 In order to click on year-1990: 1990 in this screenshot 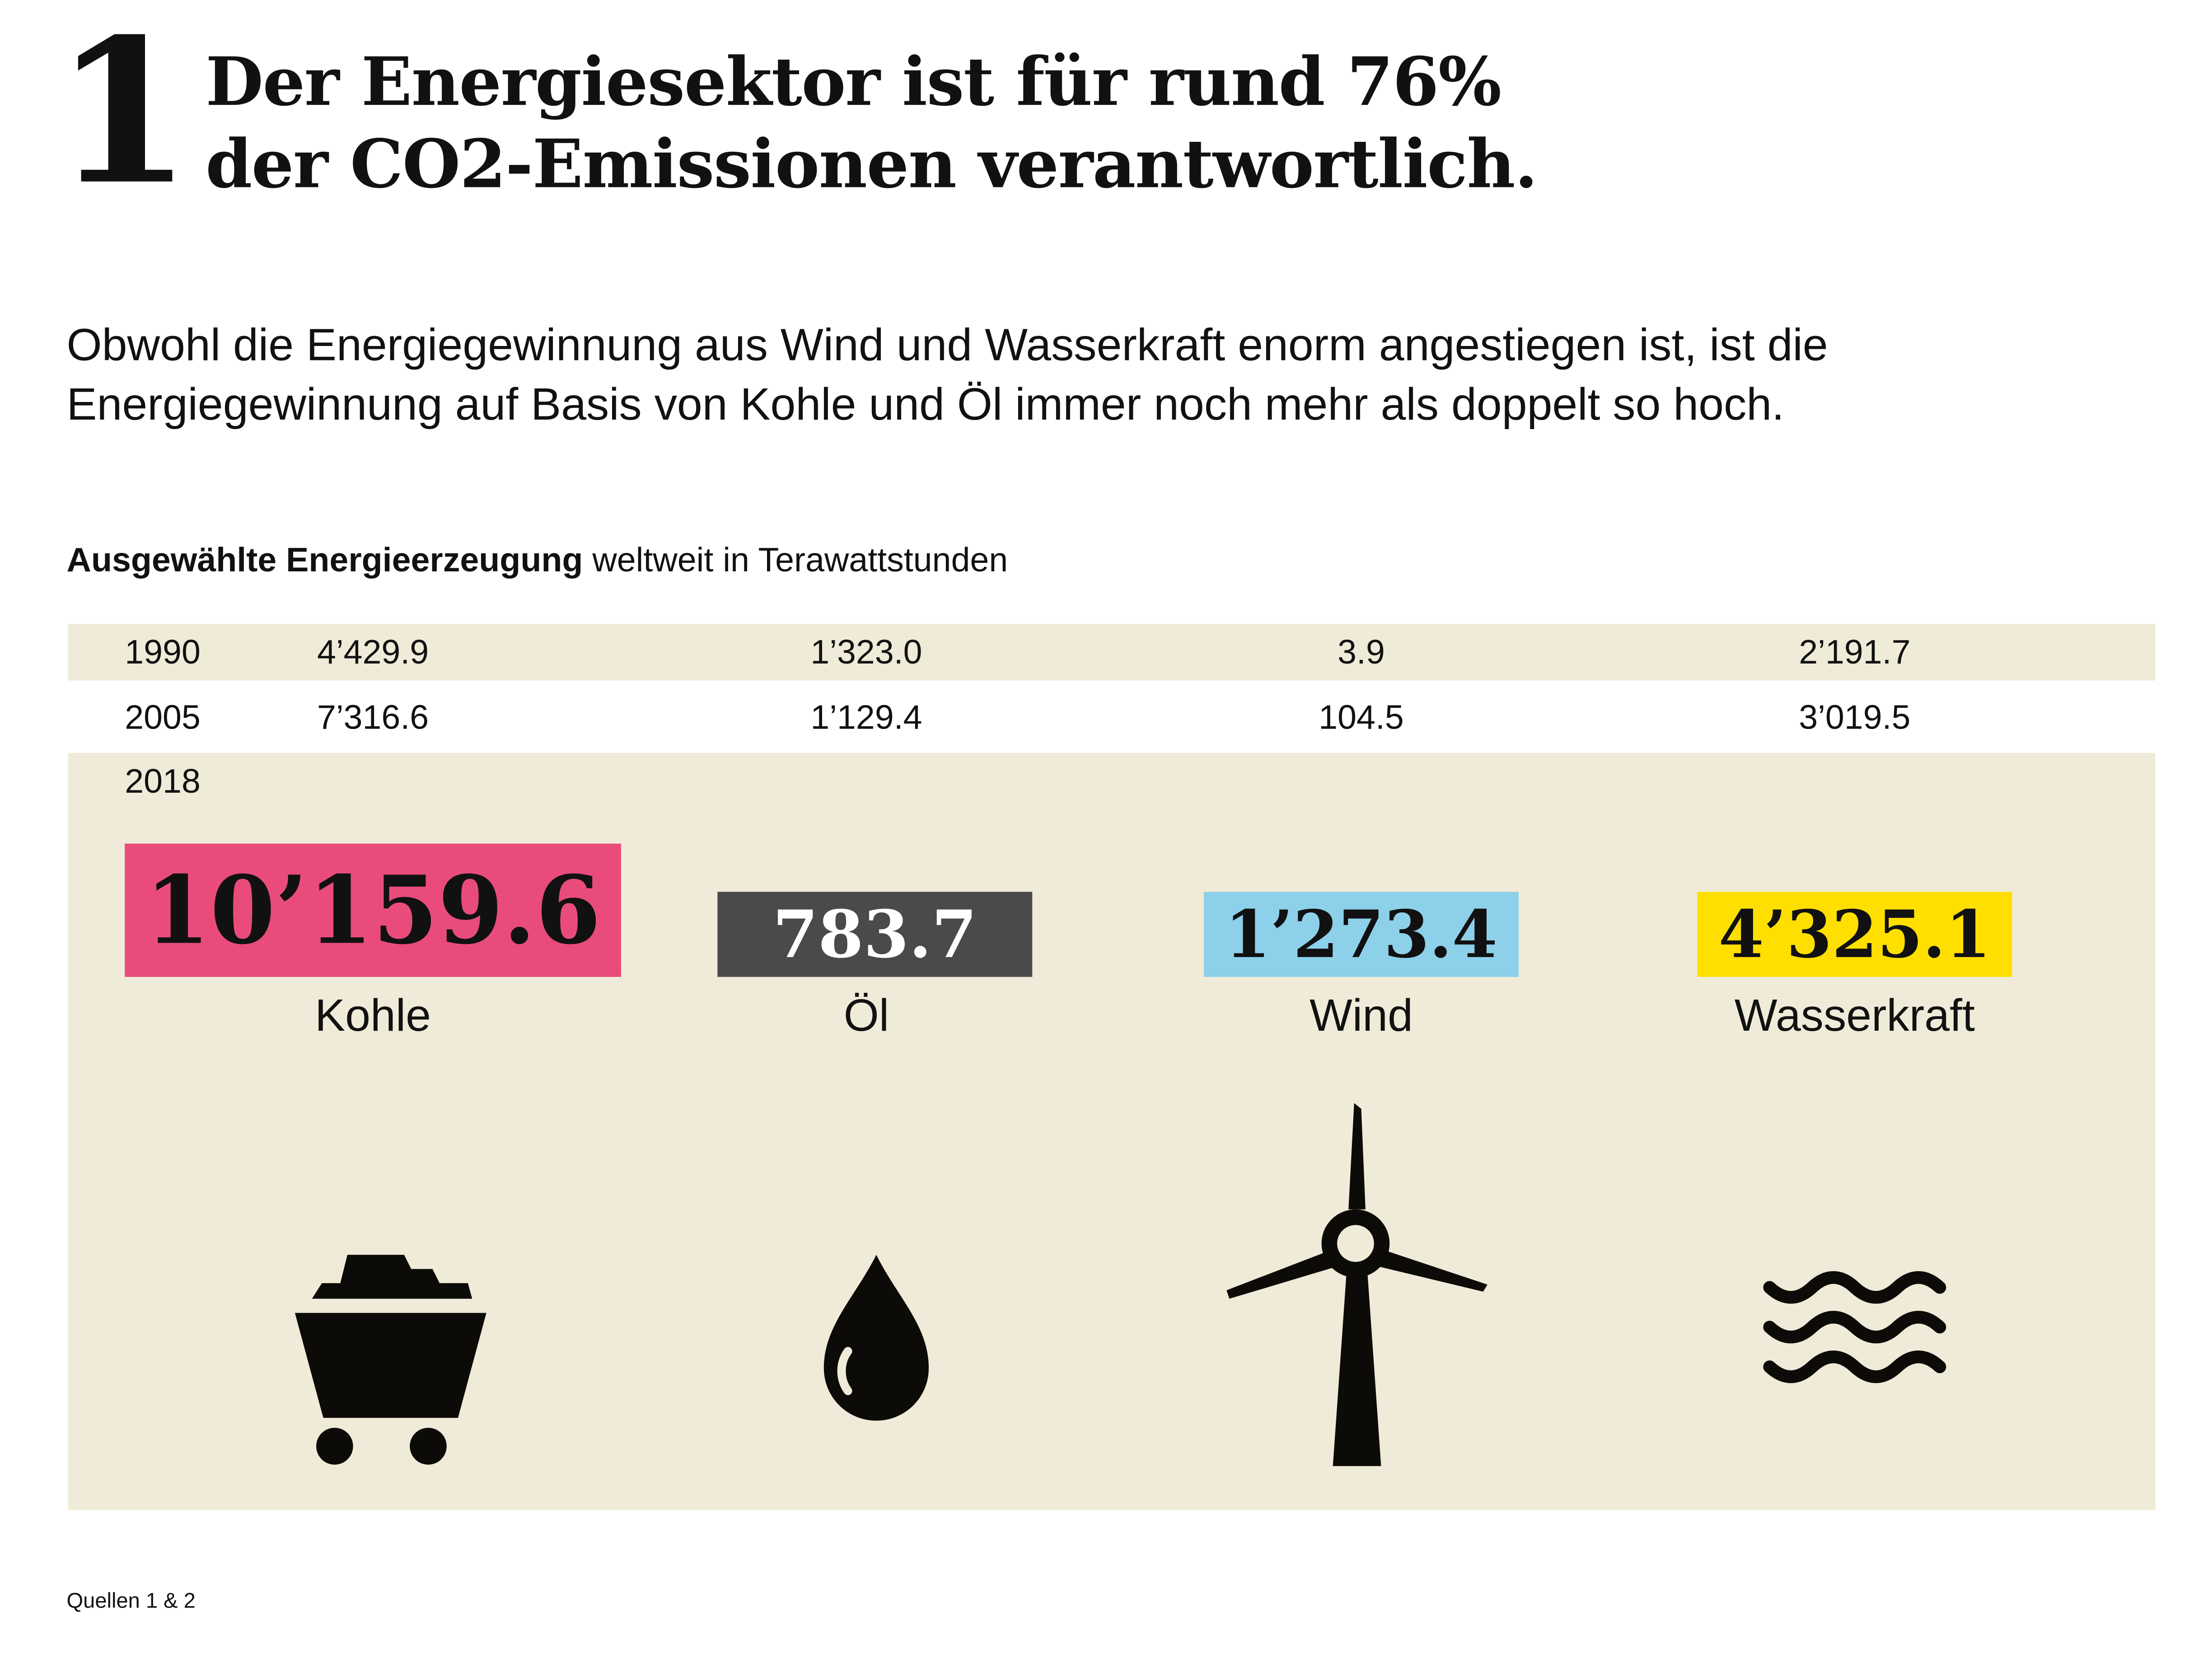, I will do `click(163, 653)`.